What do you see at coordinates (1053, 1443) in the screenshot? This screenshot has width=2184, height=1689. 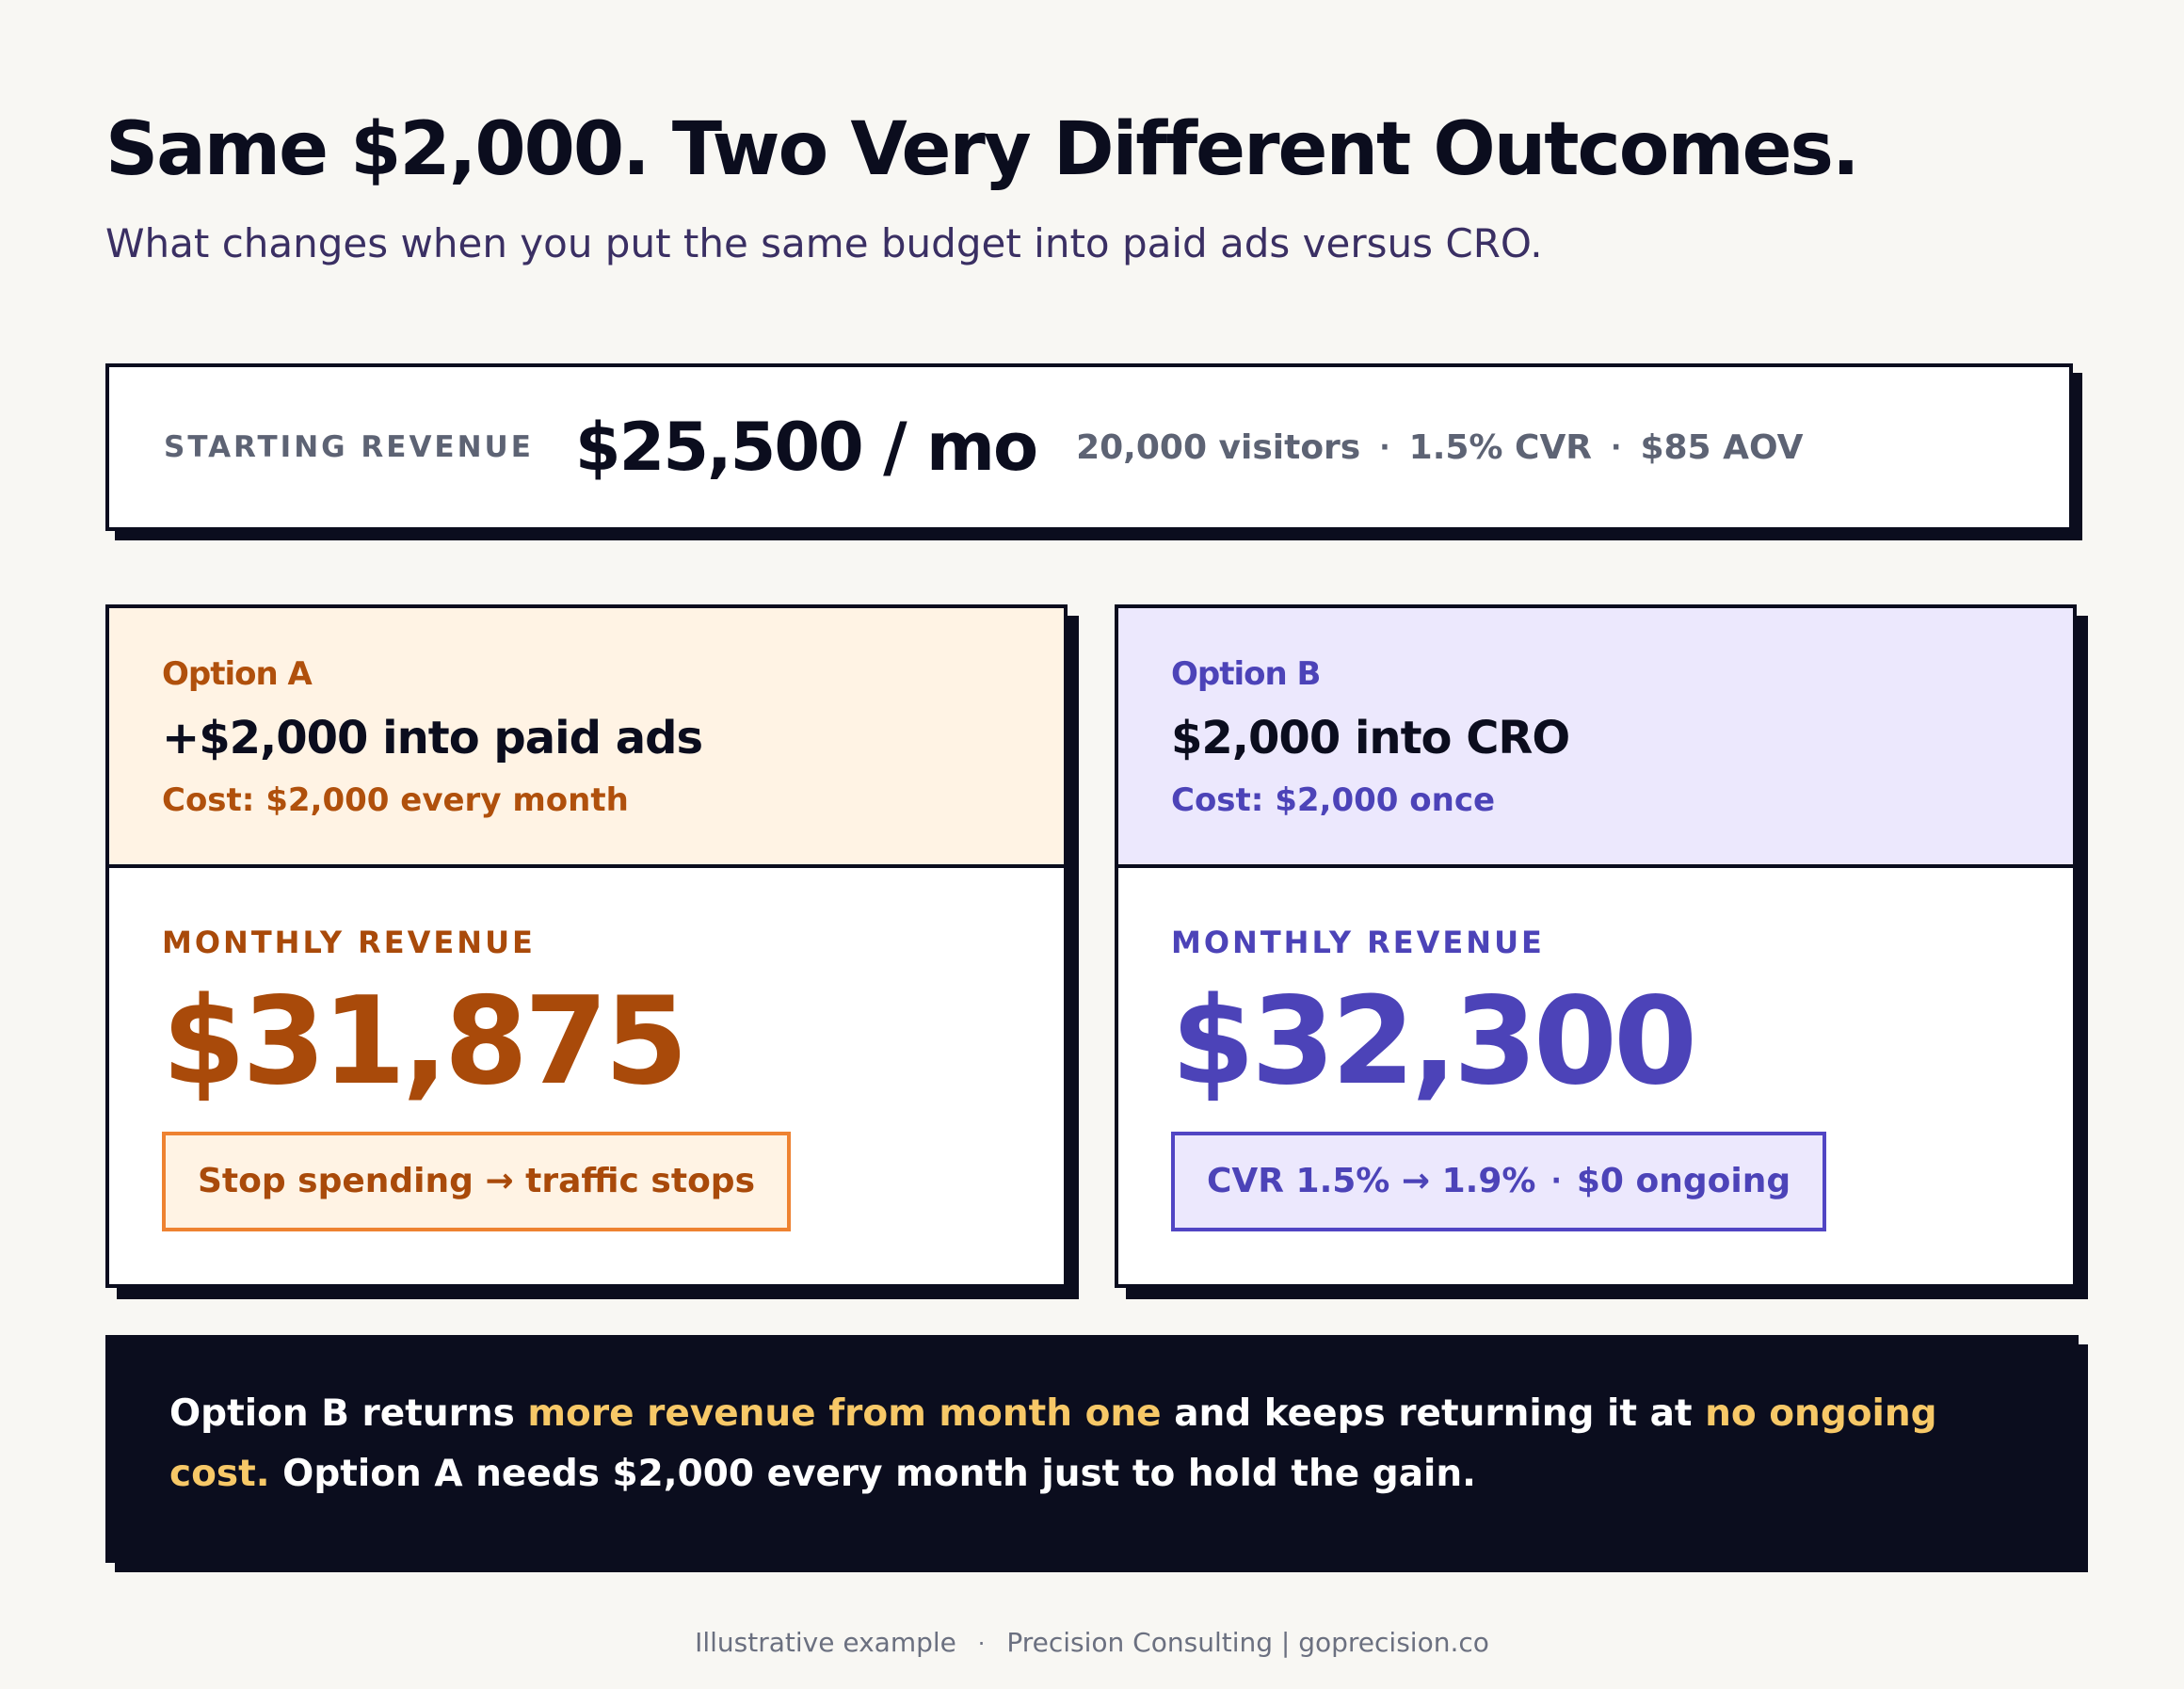 I see `summary-highlight: no ongoing cost.` at bounding box center [1053, 1443].